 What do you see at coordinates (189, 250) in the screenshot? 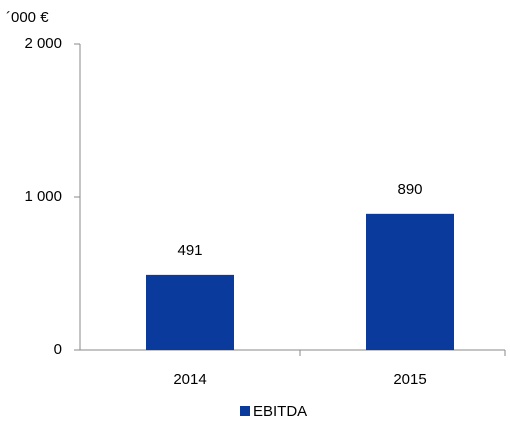
I see `data-label: 491` at bounding box center [189, 250].